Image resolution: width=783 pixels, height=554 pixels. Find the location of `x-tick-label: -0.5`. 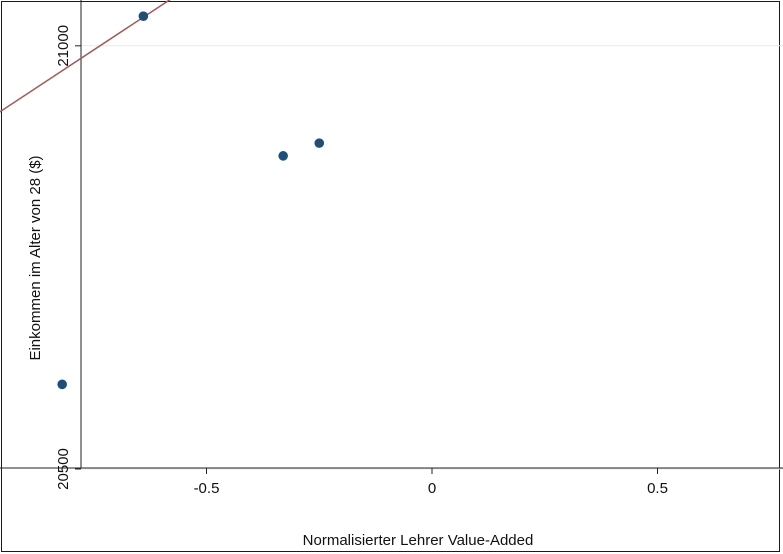

x-tick-label: -0.5 is located at coordinates (207, 488).